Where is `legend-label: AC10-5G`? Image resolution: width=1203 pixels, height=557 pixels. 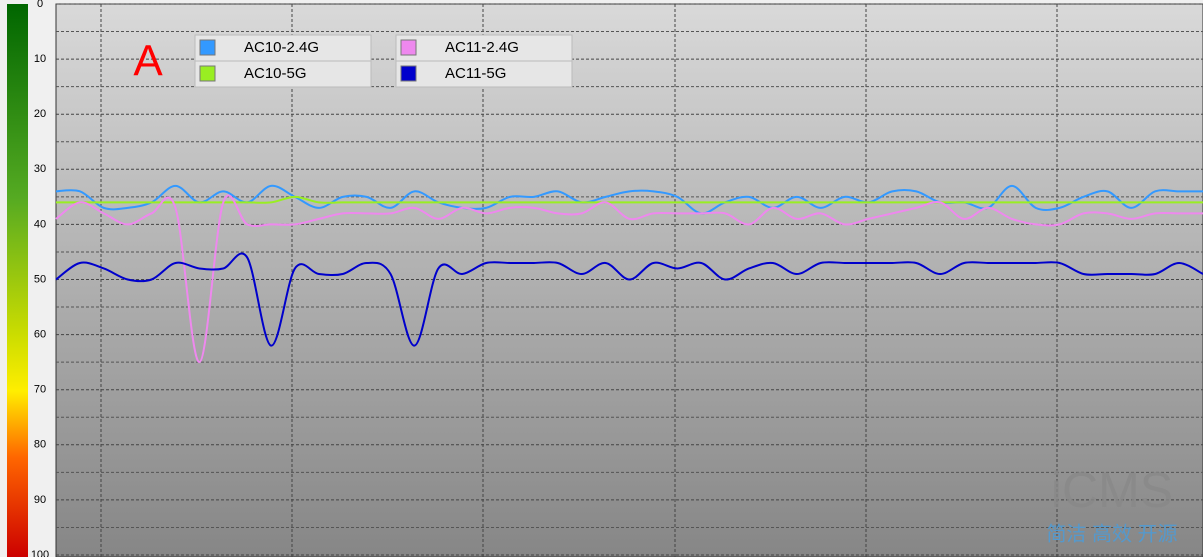
legend-label: AC10-5G is located at coordinates (275, 73).